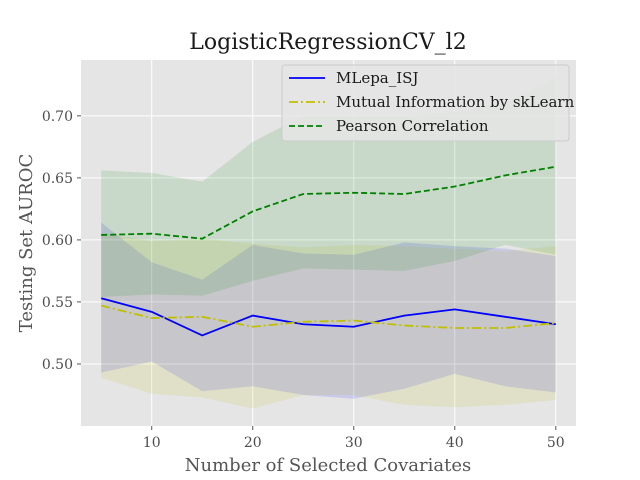  I want to click on y-tick-label: 0.70, so click(57, 117).